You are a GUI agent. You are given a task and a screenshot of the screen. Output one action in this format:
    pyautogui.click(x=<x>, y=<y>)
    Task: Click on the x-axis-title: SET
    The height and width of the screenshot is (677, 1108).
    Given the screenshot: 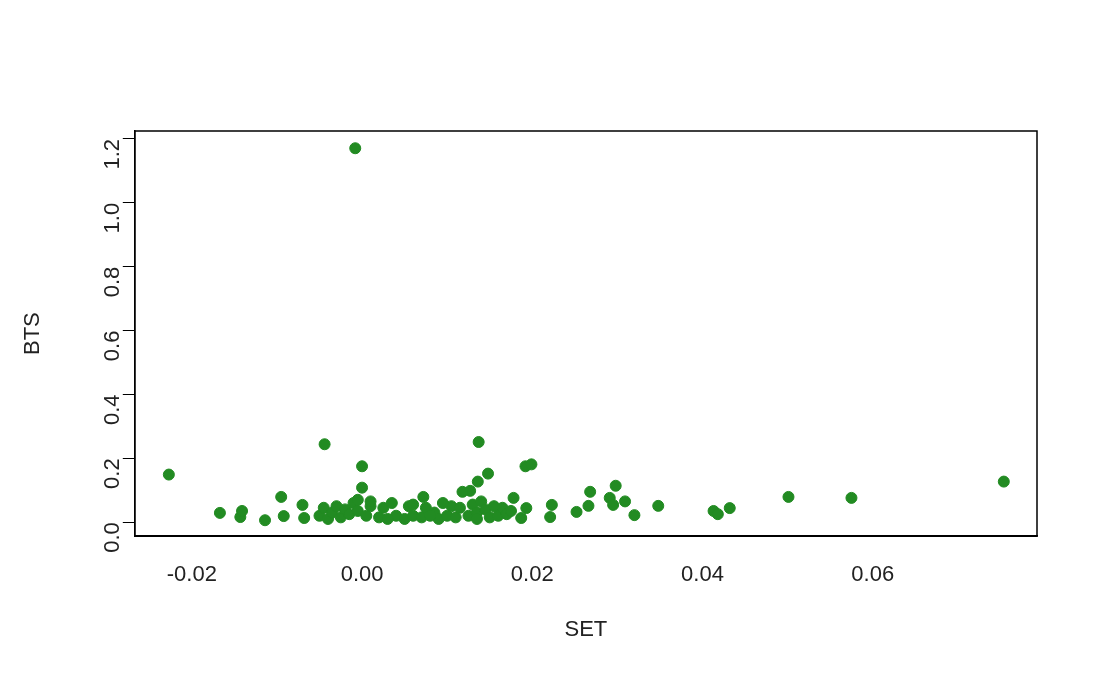 What is the action you would take?
    pyautogui.click(x=586, y=628)
    